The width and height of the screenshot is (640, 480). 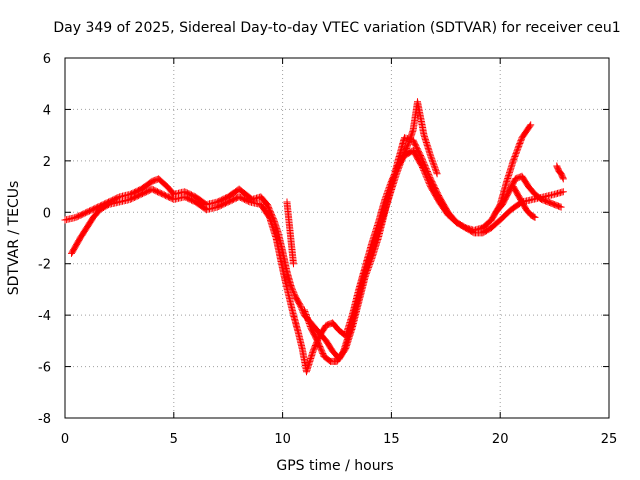 What do you see at coordinates (47, 110) in the screenshot?
I see `y-tick-label: 4` at bounding box center [47, 110].